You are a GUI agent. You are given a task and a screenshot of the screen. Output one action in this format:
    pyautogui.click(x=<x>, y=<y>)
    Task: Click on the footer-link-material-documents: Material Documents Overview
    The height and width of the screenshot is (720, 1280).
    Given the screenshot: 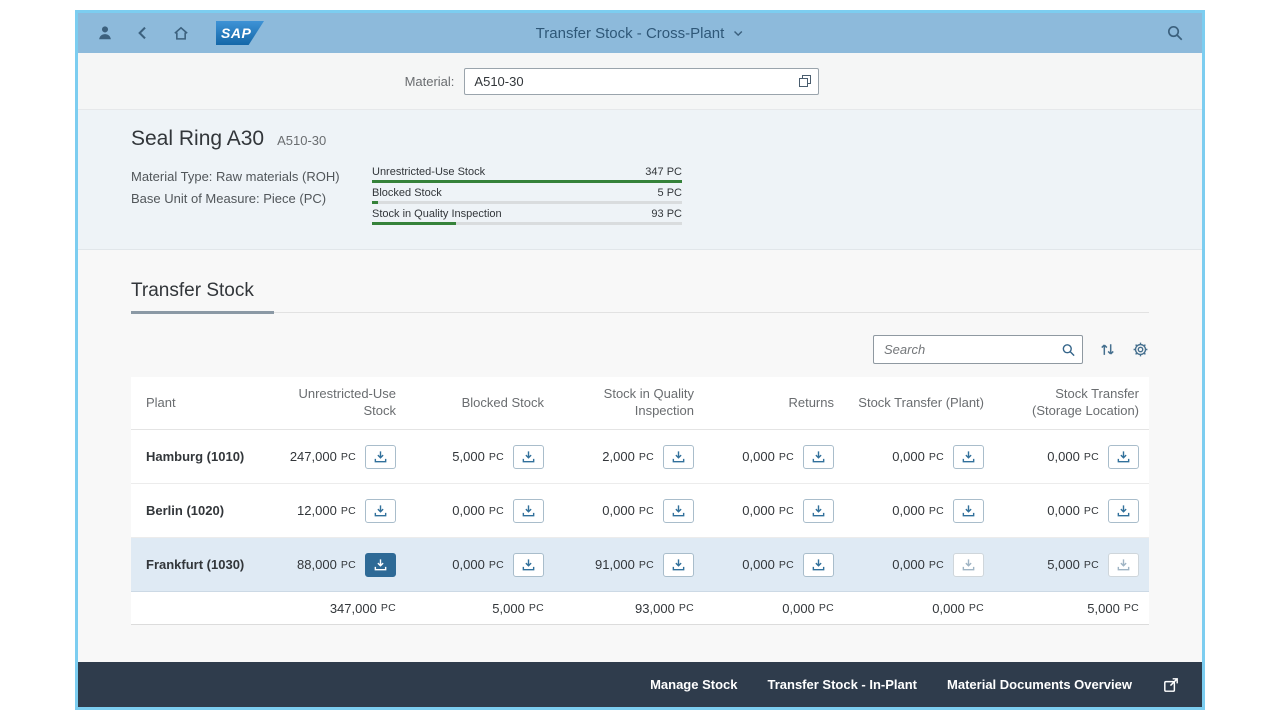 What is the action you would take?
    pyautogui.click(x=1039, y=684)
    